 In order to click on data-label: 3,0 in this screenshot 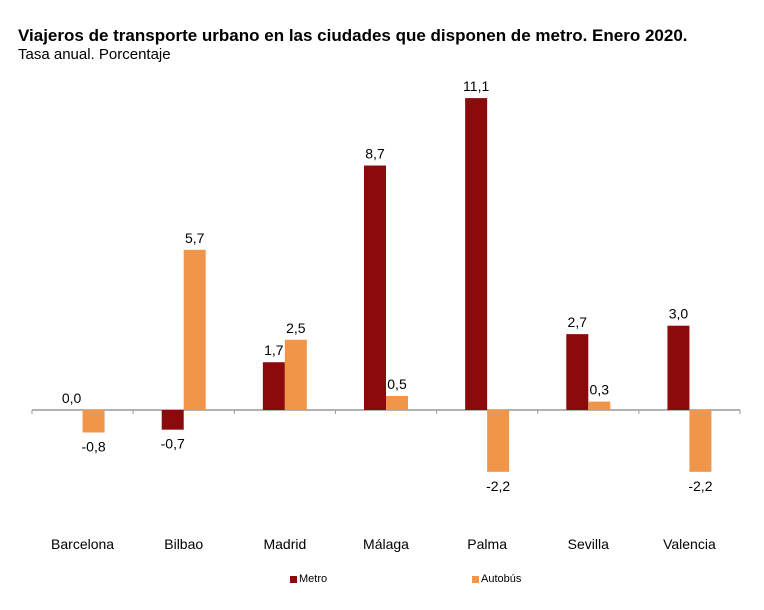, I will do `click(679, 314)`.